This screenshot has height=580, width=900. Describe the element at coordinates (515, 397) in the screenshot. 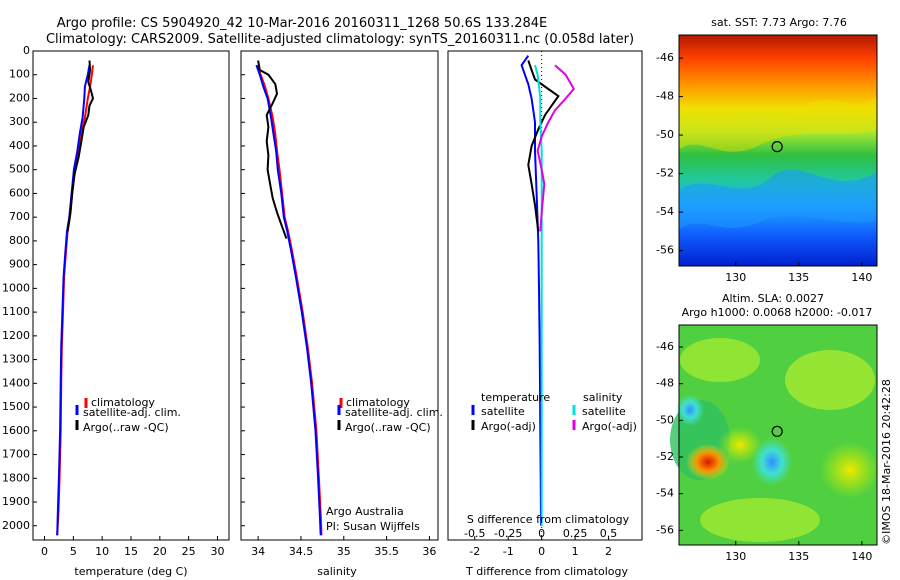

I see `legend-temperature-title: temperature` at that location.